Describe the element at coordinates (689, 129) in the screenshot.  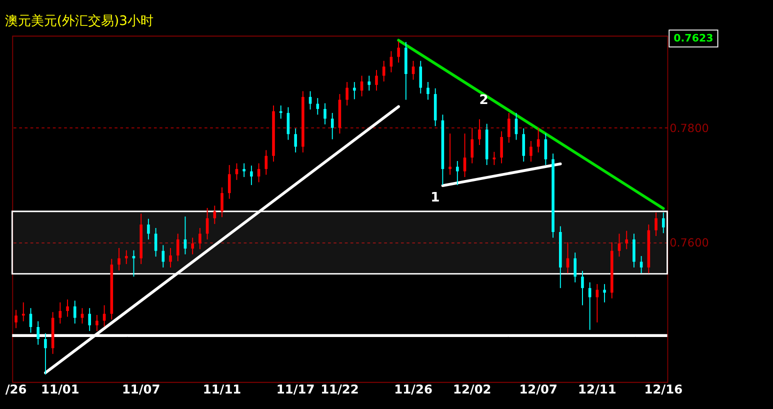
I see `y-tick-label: 0.7800` at that location.